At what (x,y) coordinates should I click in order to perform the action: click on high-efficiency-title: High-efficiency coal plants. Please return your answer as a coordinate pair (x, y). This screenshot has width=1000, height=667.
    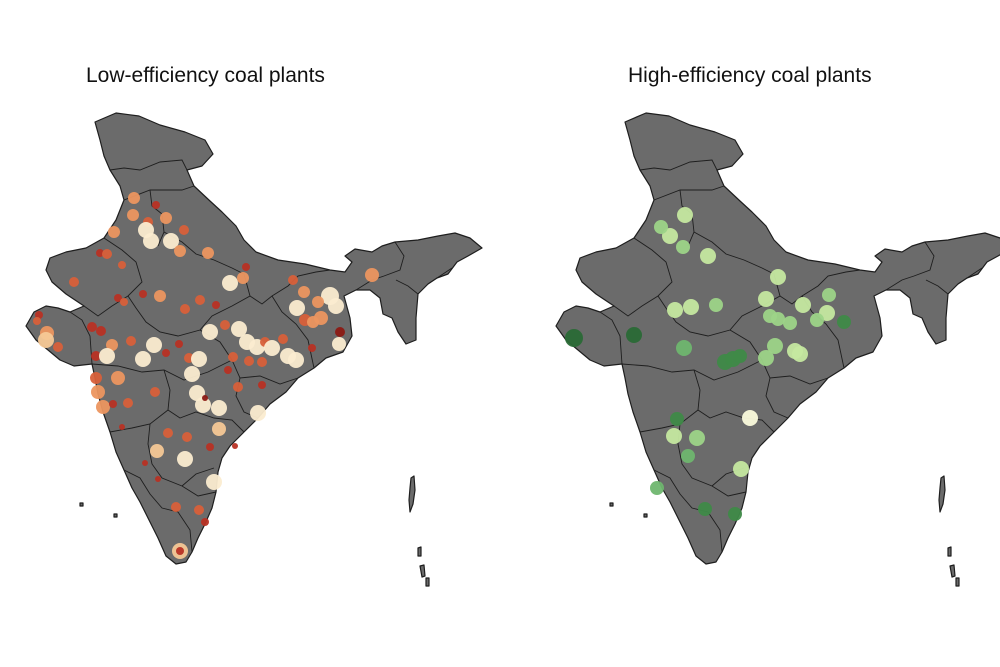
    Looking at the image, I should click on (750, 75).